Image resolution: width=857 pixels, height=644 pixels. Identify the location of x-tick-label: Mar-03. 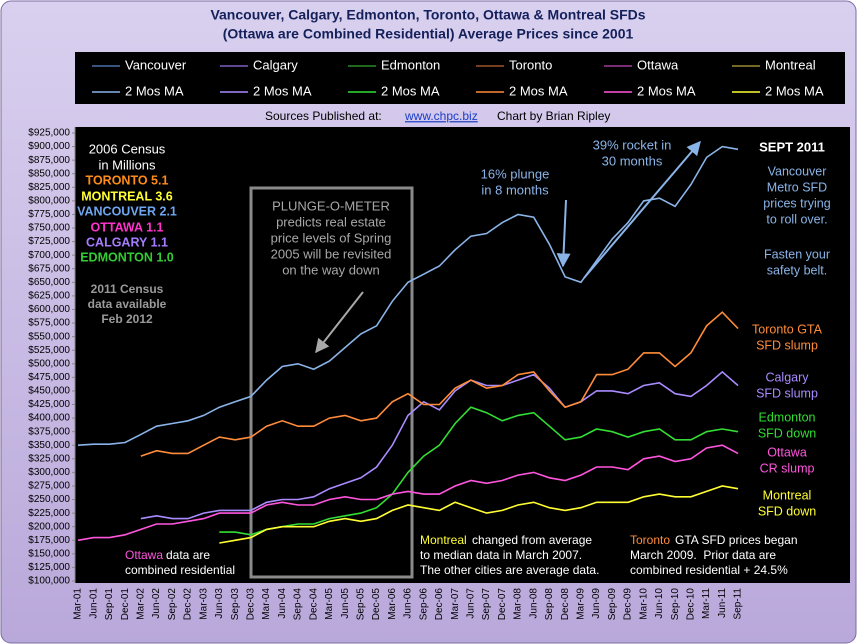
(203, 604).